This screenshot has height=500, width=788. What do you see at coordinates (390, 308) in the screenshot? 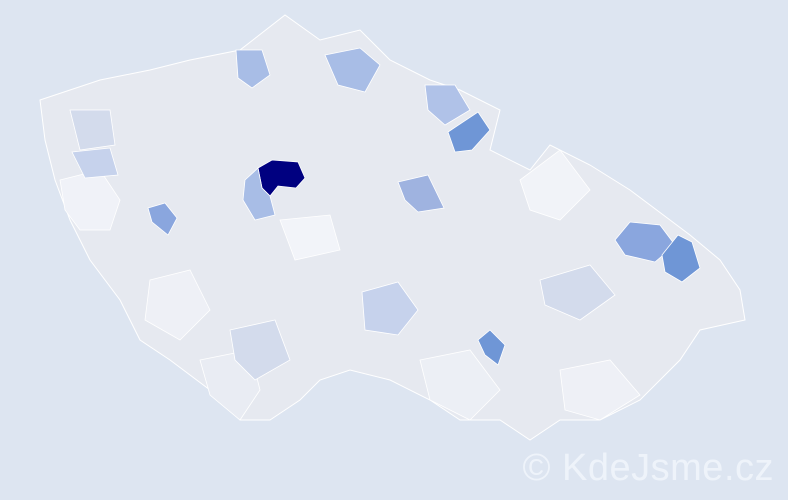
I see `region-jihlava` at bounding box center [390, 308].